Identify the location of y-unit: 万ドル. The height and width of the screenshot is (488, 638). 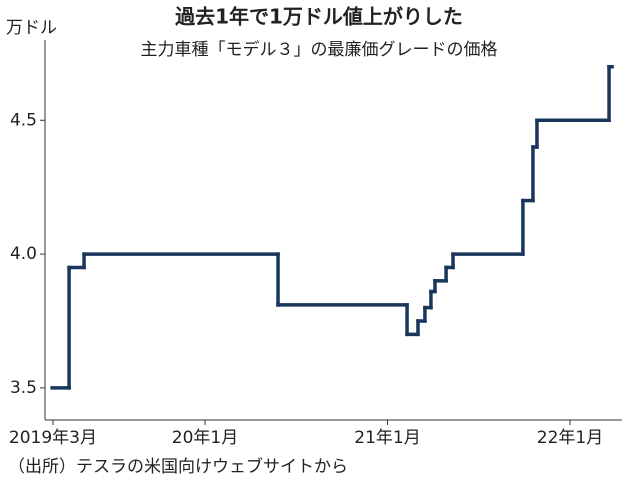
(31, 28).